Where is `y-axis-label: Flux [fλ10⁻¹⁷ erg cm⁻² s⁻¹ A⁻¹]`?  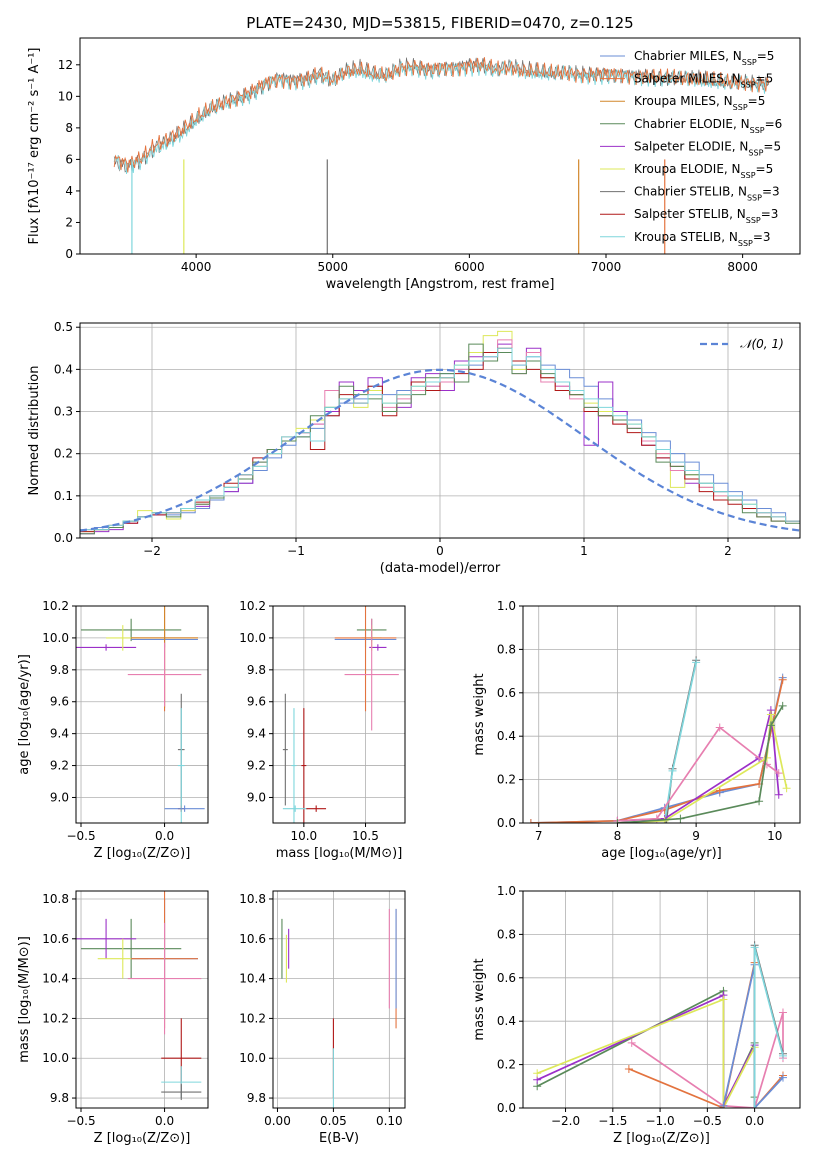 y-axis-label: Flux [fλ10⁻¹⁷ erg cm⁻² s⁻¹ A⁻¹] is located at coordinates (34, 146).